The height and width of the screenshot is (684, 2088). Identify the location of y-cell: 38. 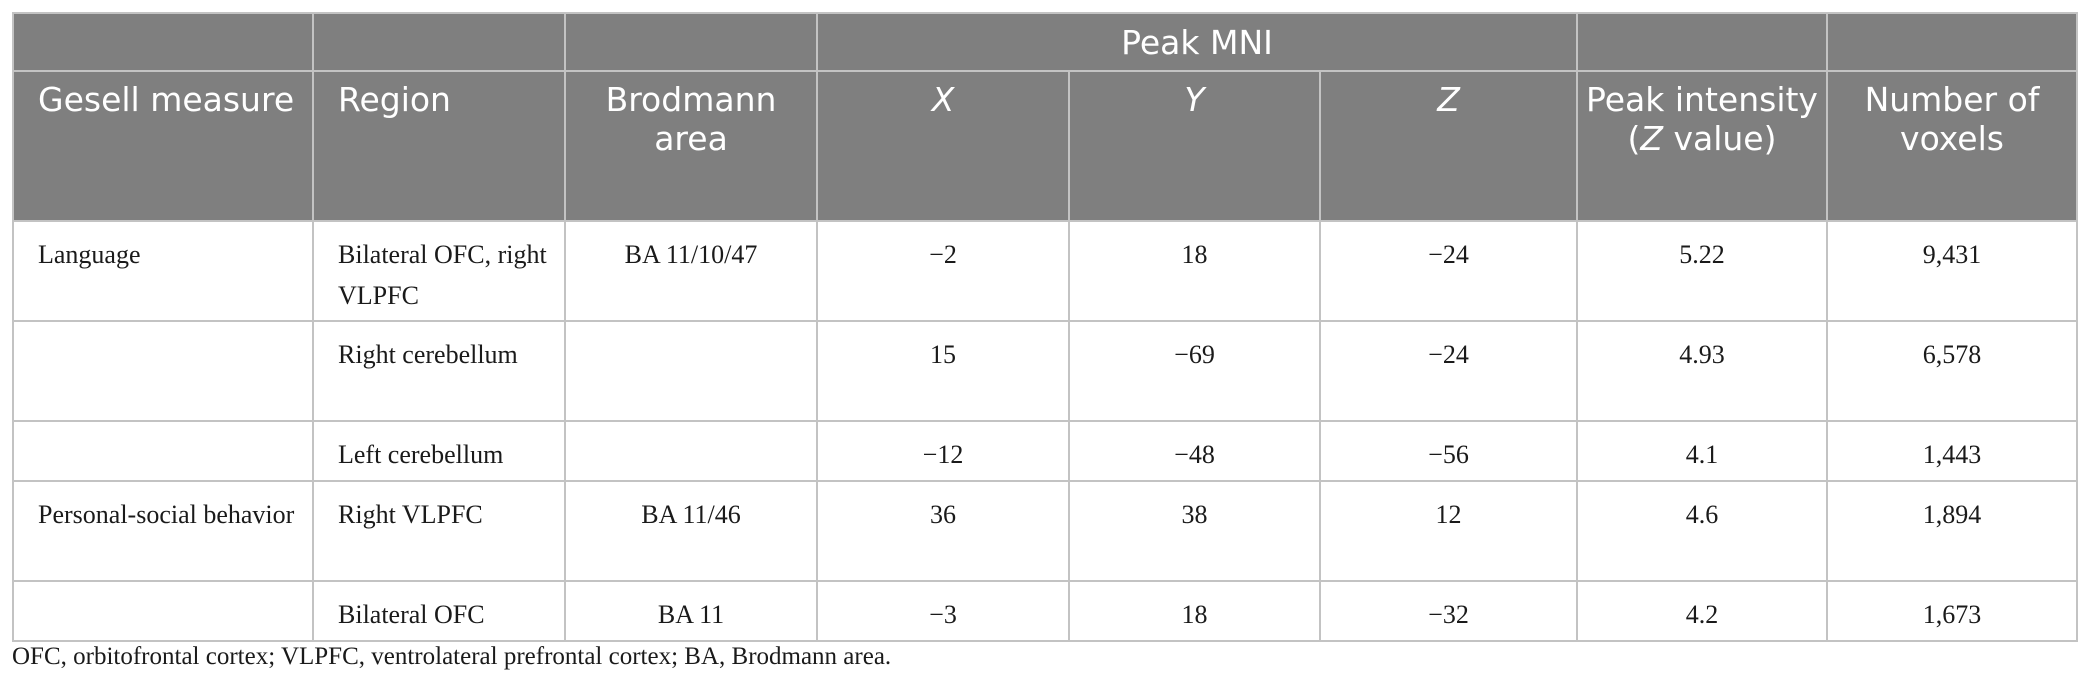
(1194, 531).